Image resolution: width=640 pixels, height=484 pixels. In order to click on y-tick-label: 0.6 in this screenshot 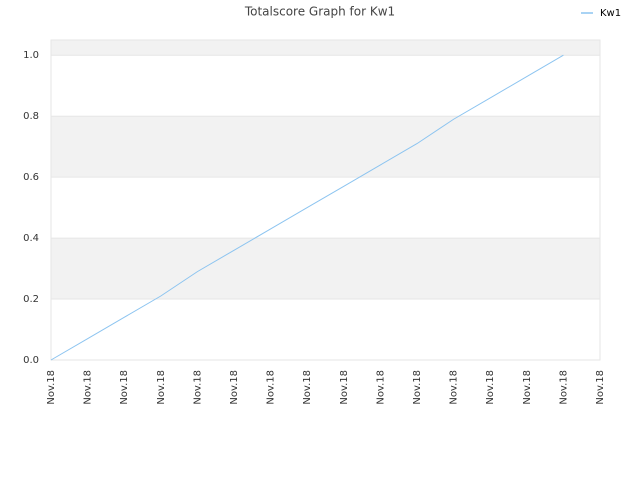, I will do `click(31, 177)`.